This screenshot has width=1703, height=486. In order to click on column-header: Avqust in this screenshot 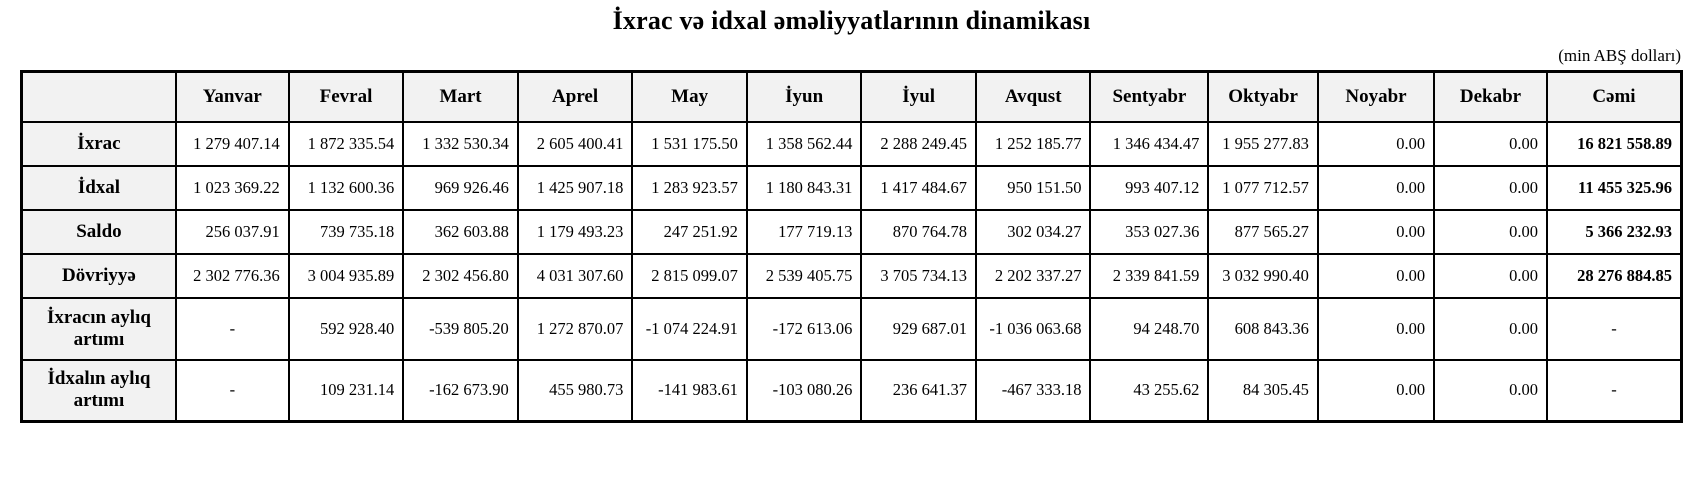, I will do `click(1033, 96)`.